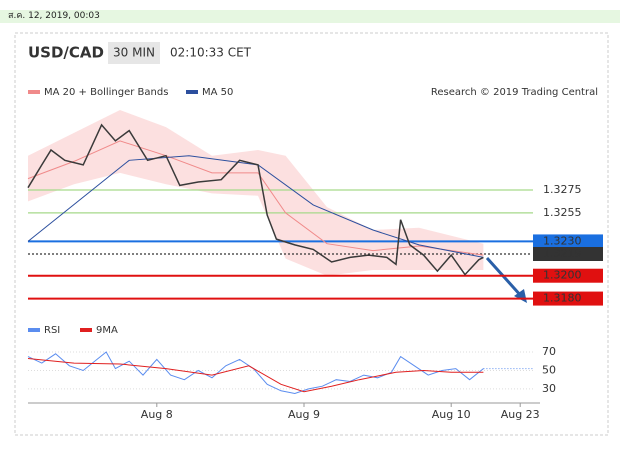 This screenshot has height=451, width=620. What do you see at coordinates (157, 414) in the screenshot?
I see `x-tick-label: Aug 8` at bounding box center [157, 414].